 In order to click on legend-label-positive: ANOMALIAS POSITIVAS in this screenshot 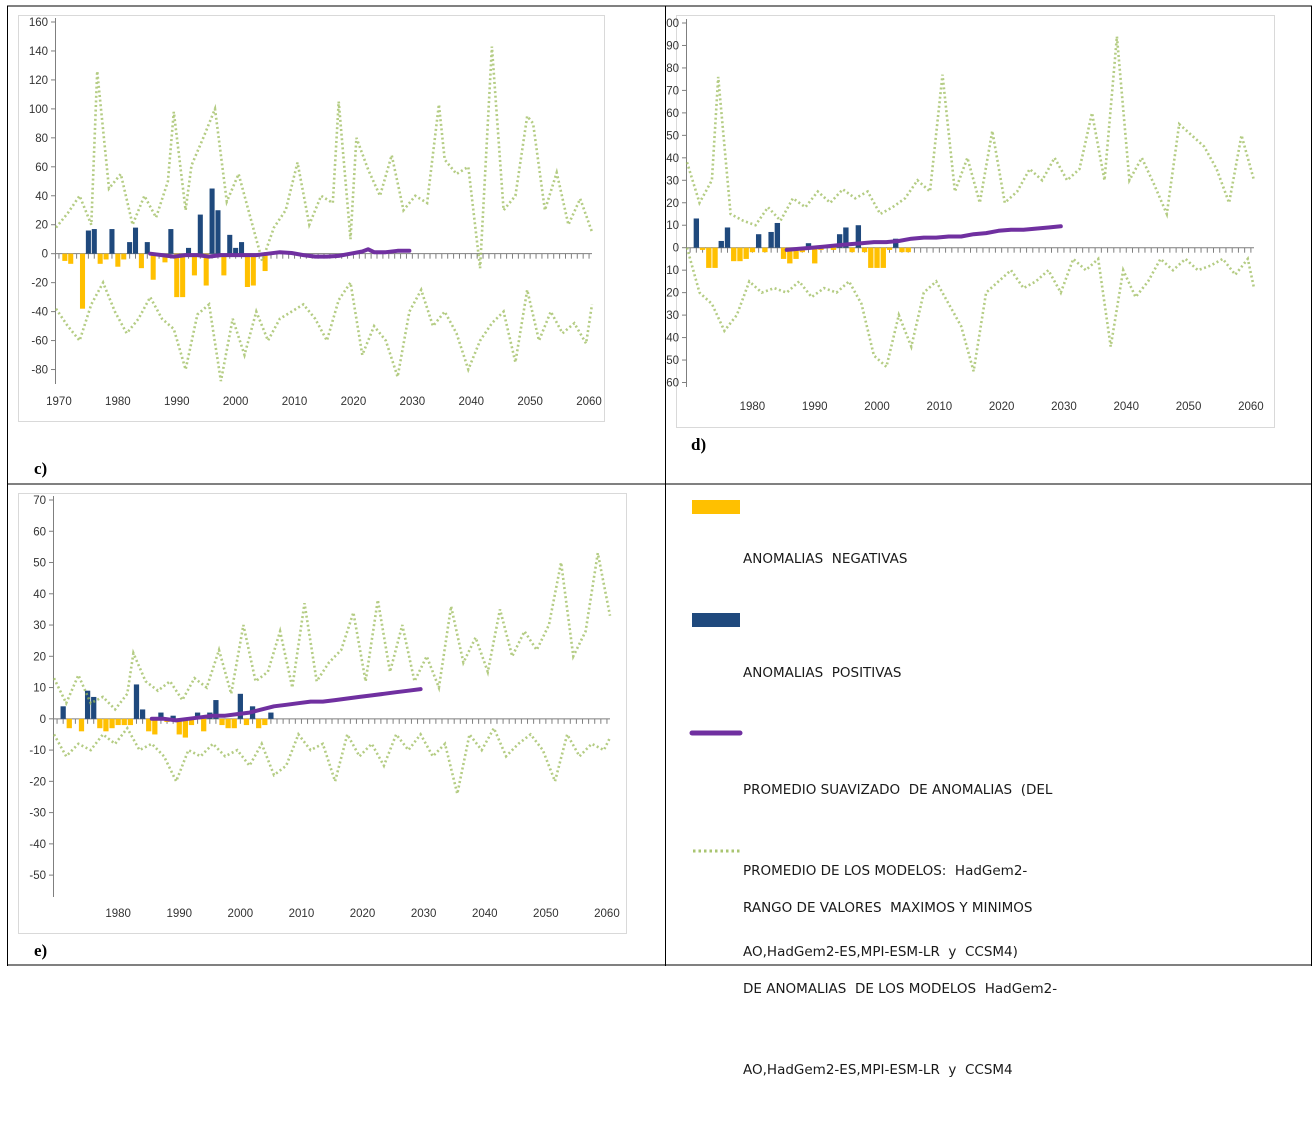, I will do `click(822, 673)`.